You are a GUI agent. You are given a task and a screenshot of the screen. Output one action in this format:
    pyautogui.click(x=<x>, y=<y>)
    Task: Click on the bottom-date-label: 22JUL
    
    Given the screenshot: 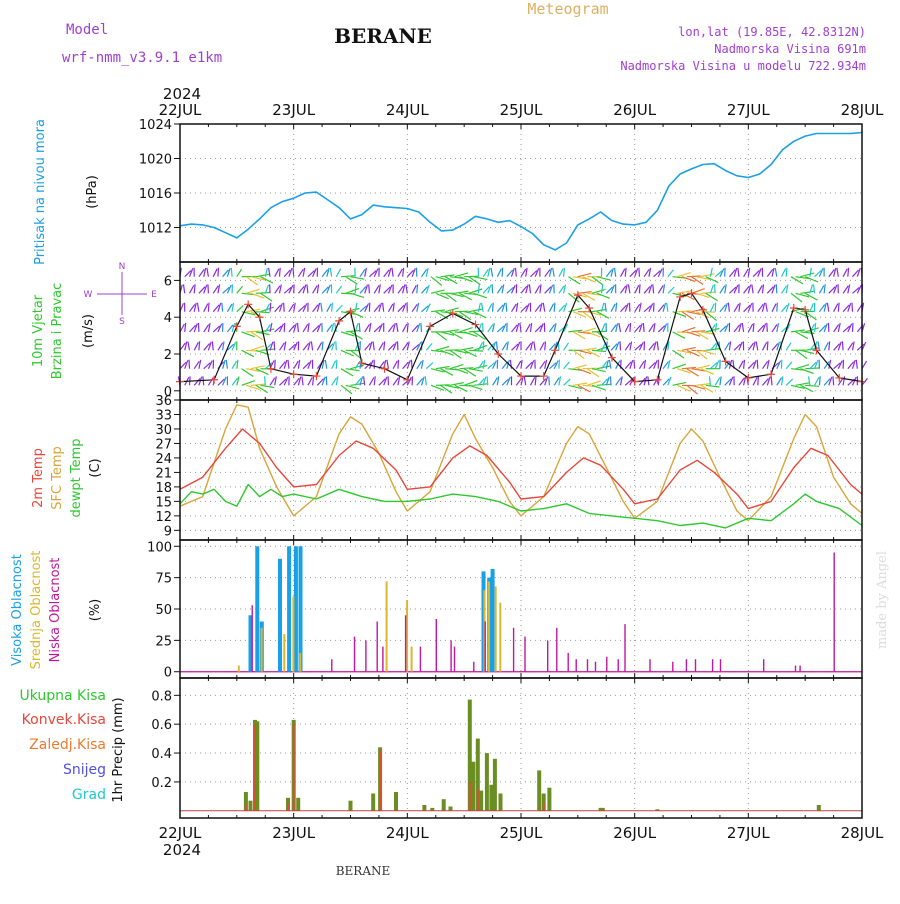 What is the action you would take?
    pyautogui.click(x=180, y=833)
    